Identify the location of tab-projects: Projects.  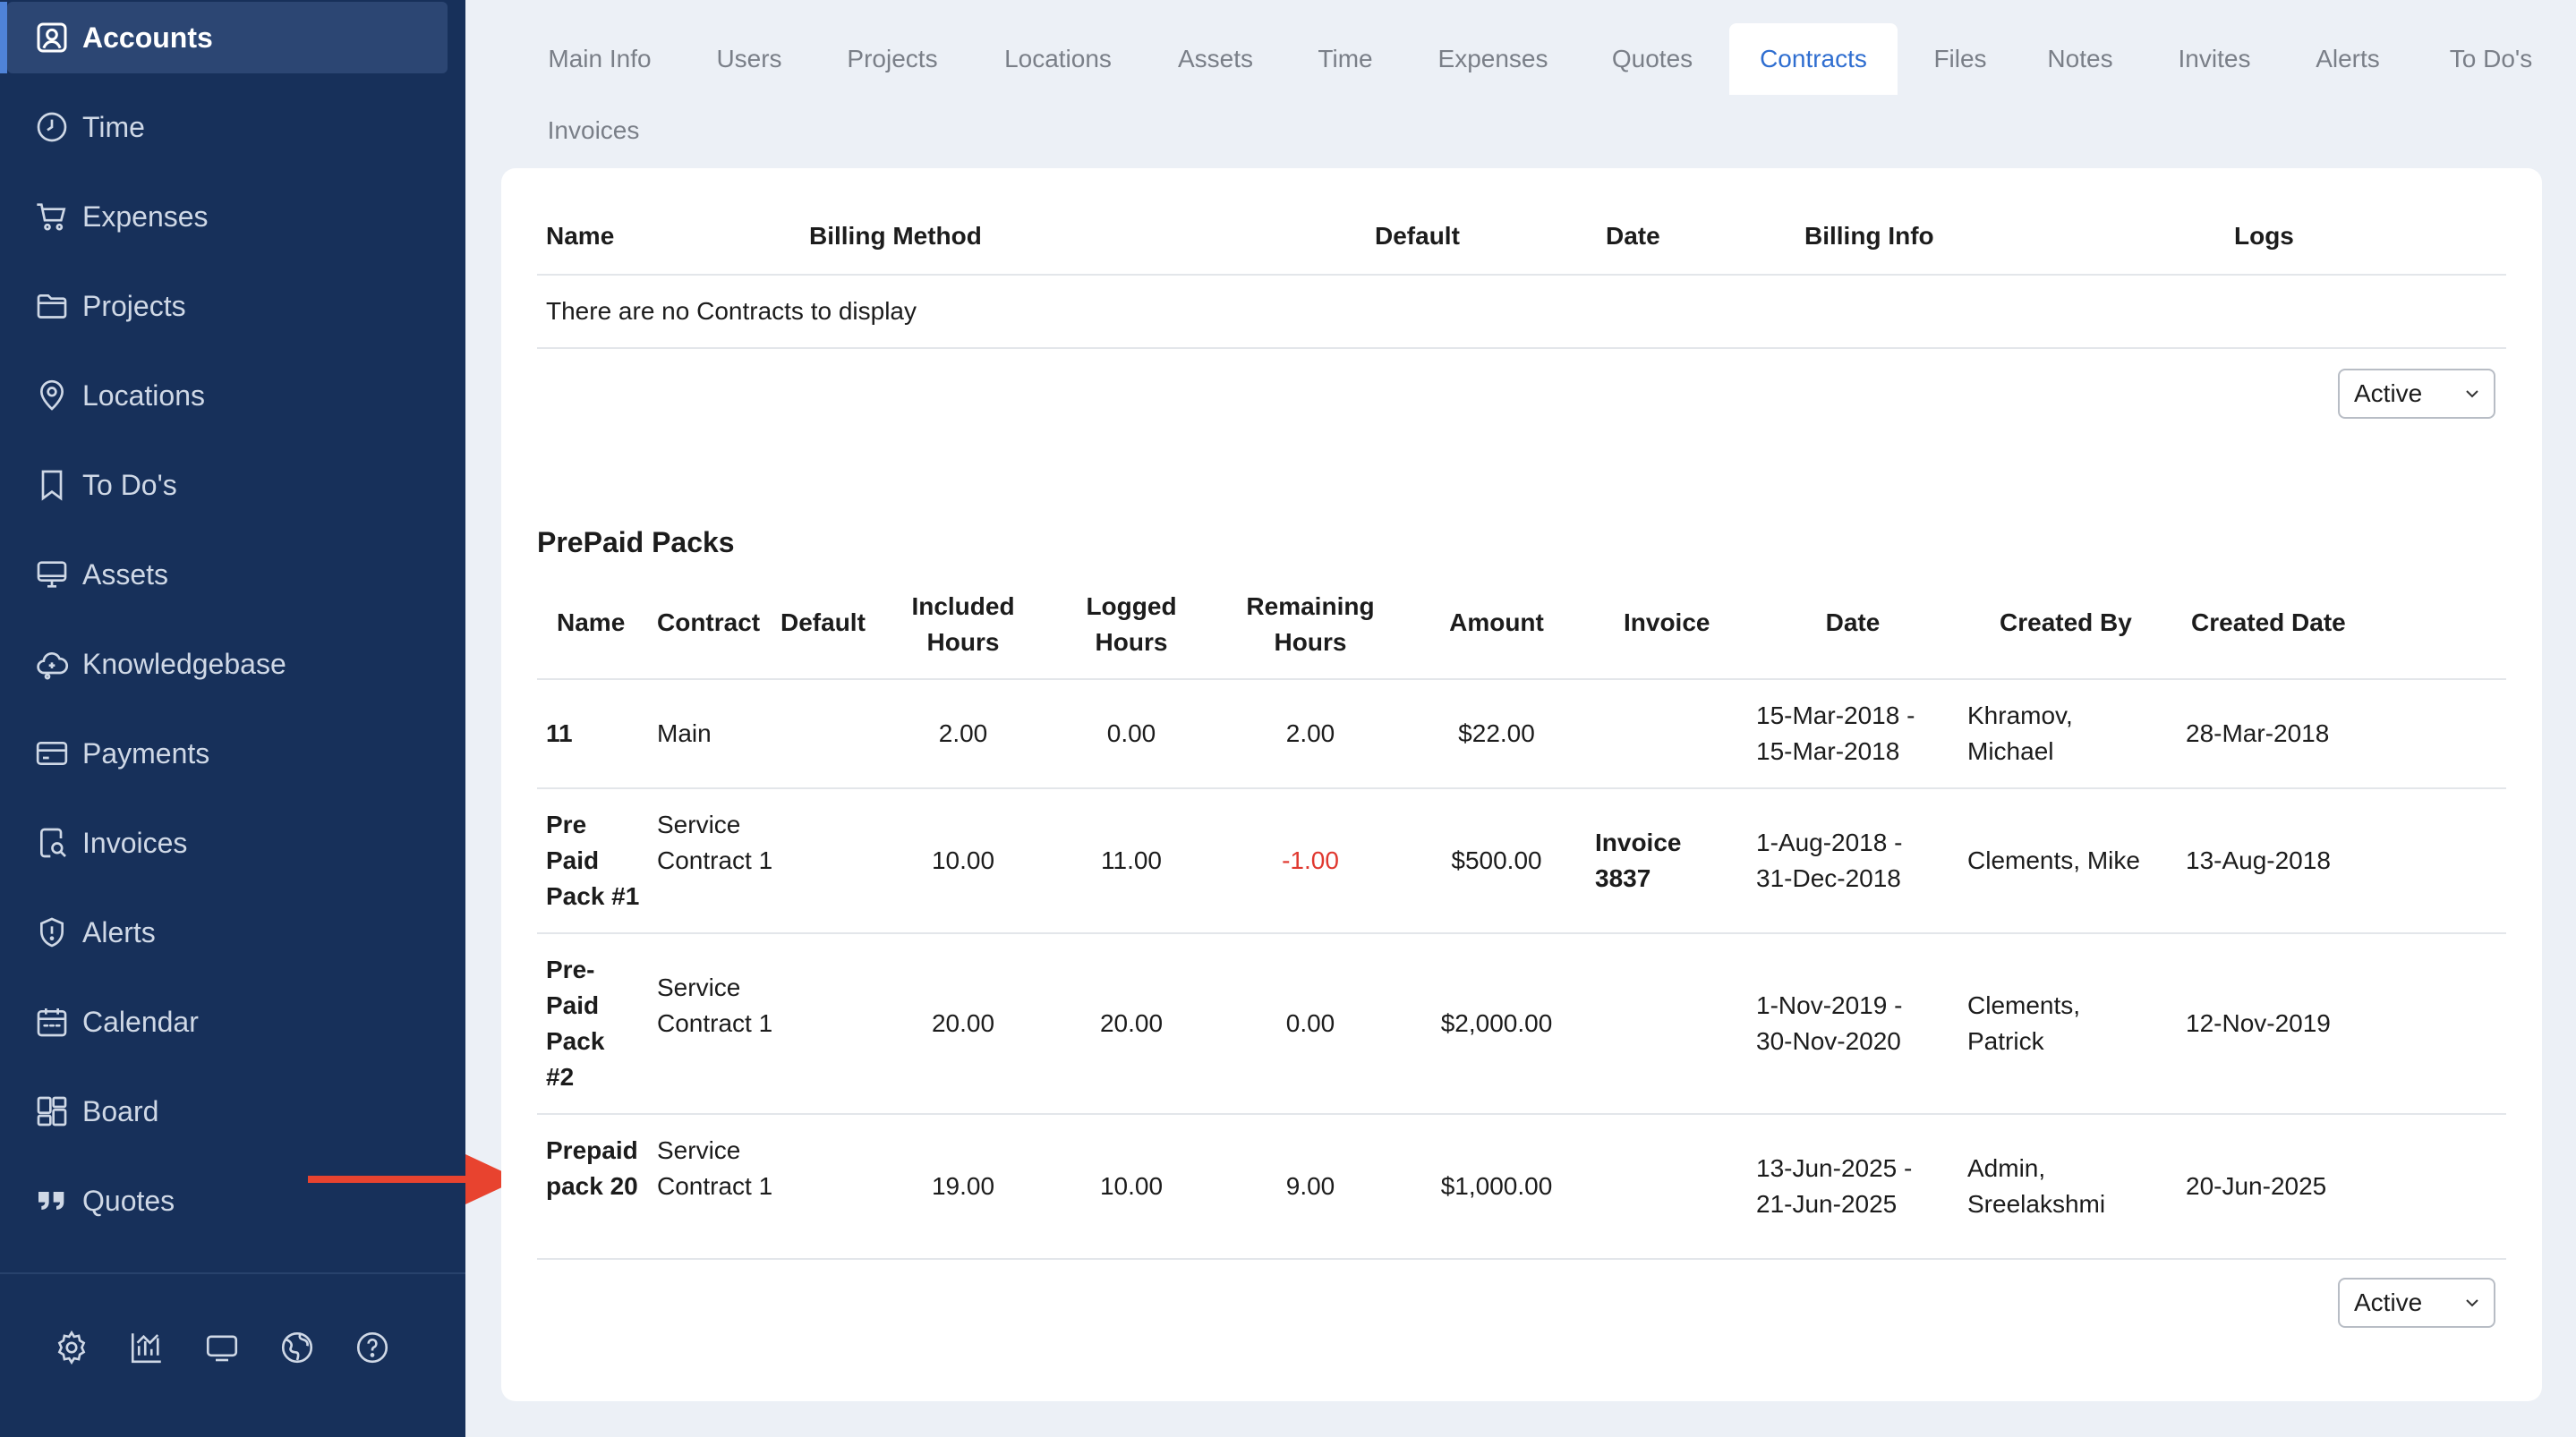
(892, 59).